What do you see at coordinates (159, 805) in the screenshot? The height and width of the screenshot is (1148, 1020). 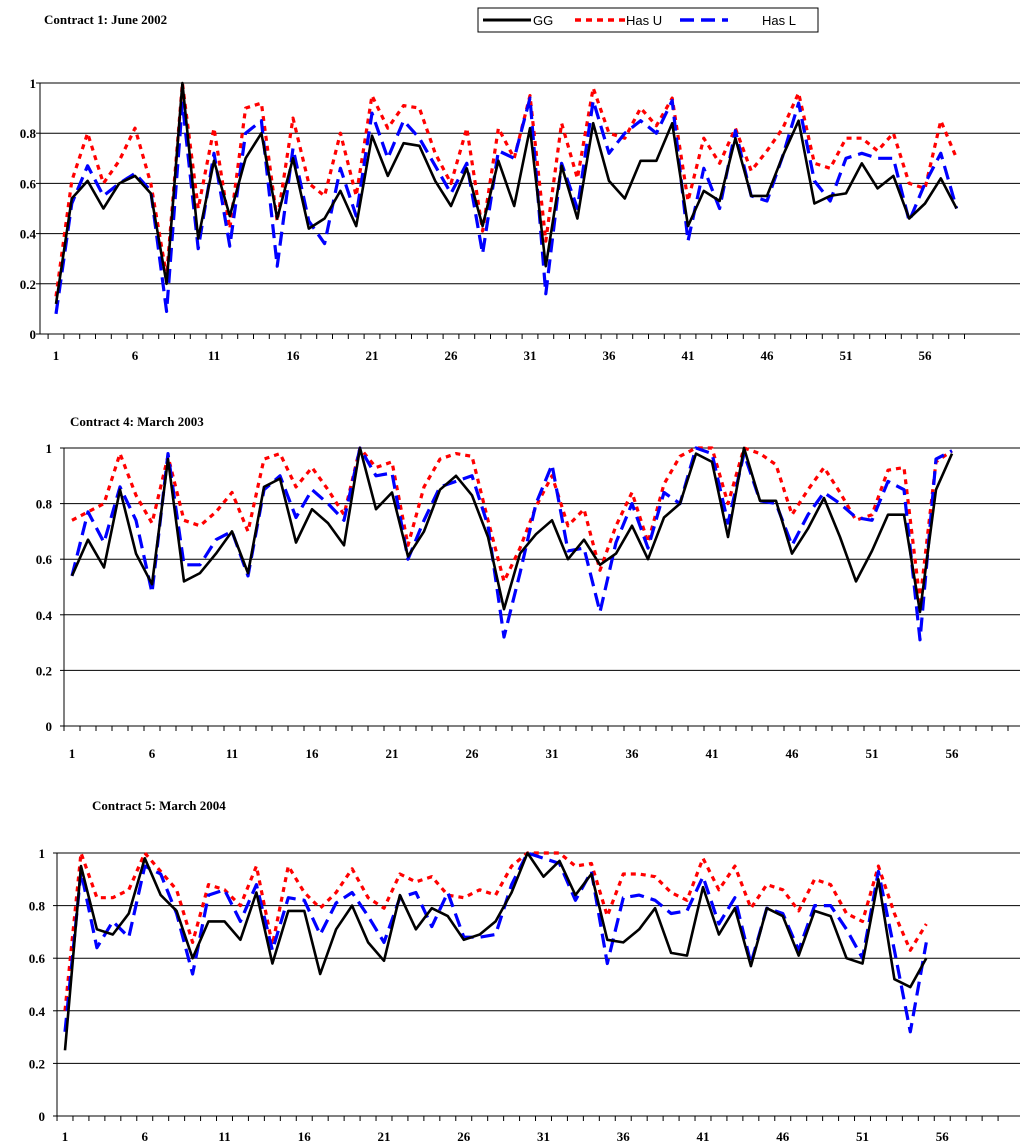 I see `chart-title-3: Contract 5: March 2004` at bounding box center [159, 805].